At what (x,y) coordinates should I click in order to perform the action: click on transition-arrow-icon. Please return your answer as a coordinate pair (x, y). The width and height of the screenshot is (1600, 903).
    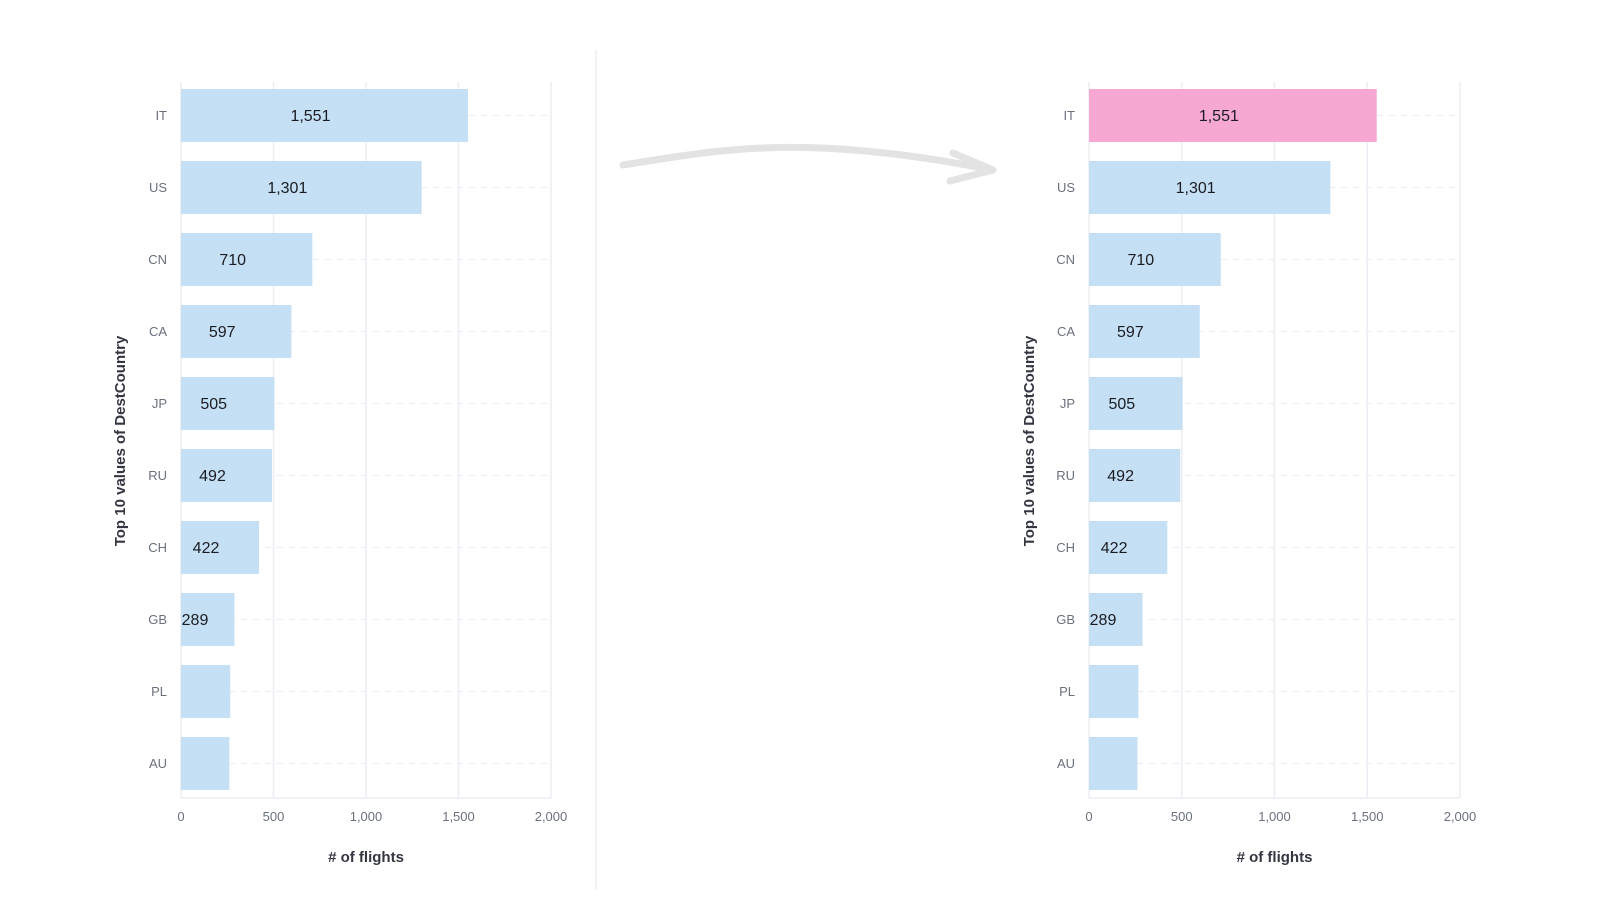
    Looking at the image, I should click on (808, 164).